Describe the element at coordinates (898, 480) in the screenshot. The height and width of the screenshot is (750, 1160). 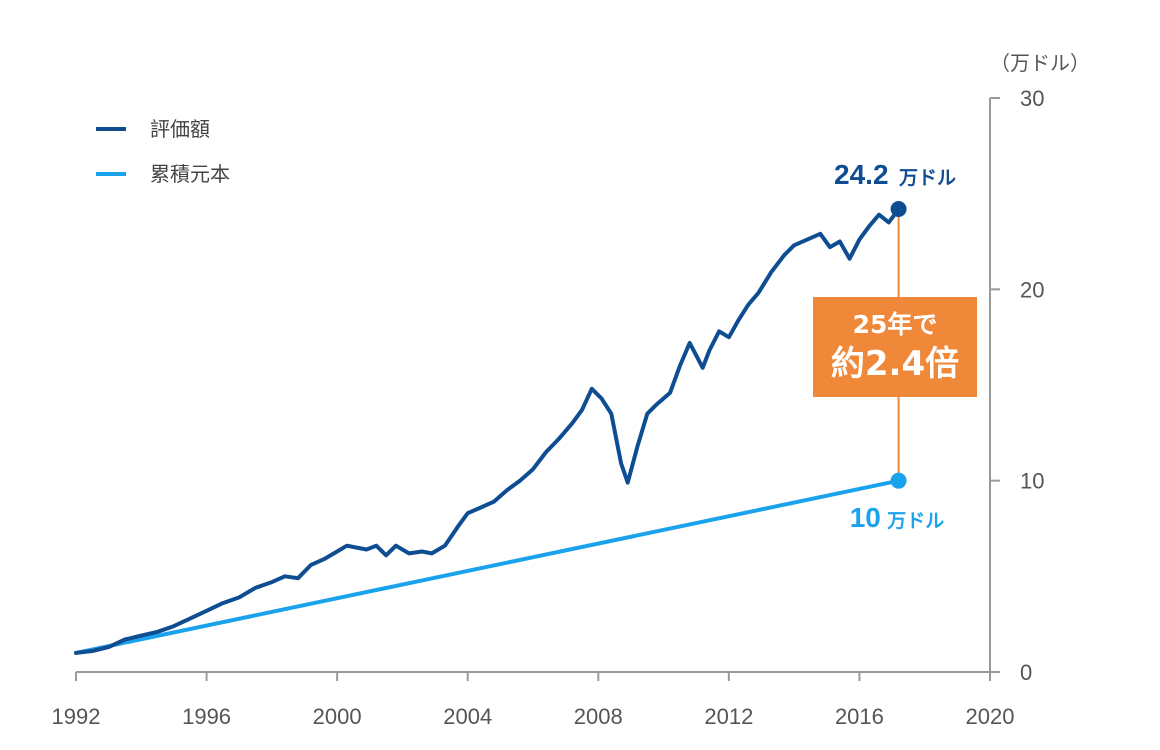
I see `principal-end-marker` at that location.